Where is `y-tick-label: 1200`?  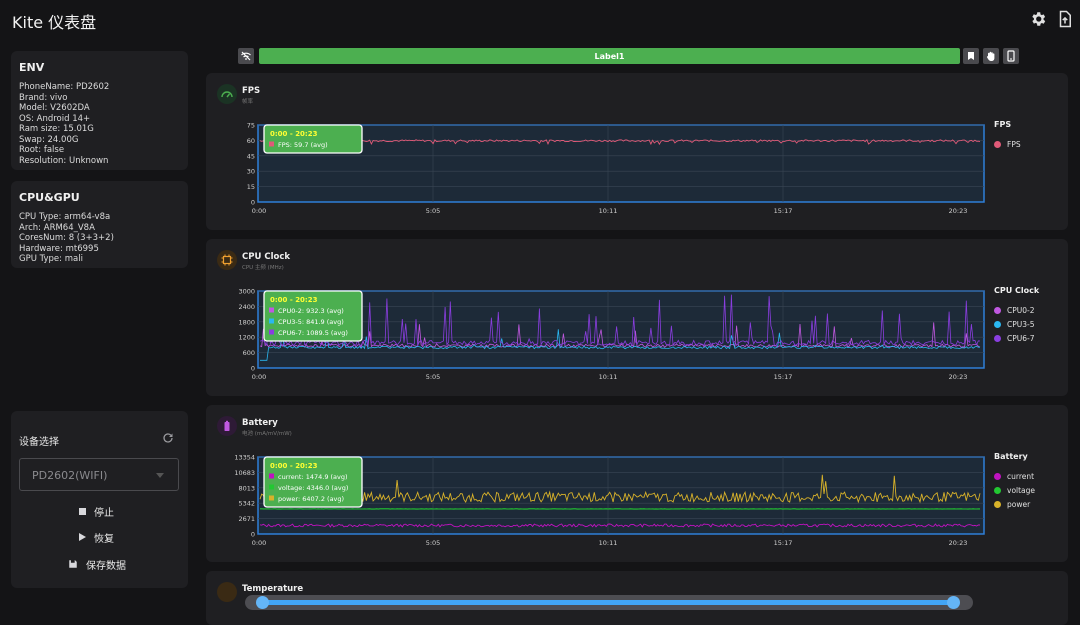 y-tick-label: 1200 is located at coordinates (246, 338).